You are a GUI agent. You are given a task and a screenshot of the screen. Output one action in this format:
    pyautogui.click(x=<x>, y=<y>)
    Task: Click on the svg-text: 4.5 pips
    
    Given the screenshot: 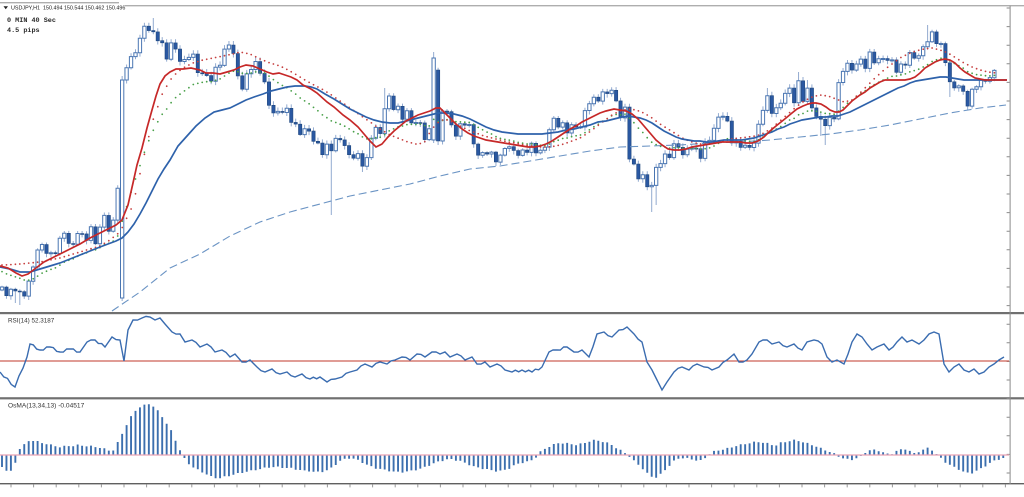 What is the action you would take?
    pyautogui.click(x=23, y=31)
    